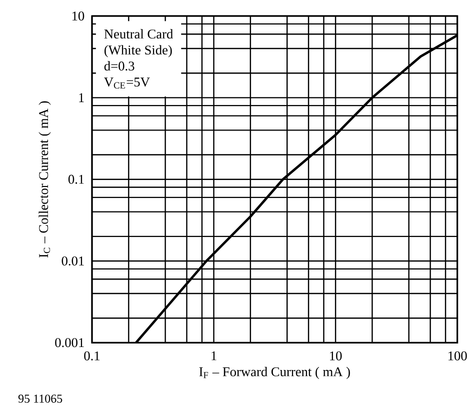 This screenshot has width=472, height=412. Describe the element at coordinates (69, 343) in the screenshot. I see `y-tick-label: 0.001` at that location.